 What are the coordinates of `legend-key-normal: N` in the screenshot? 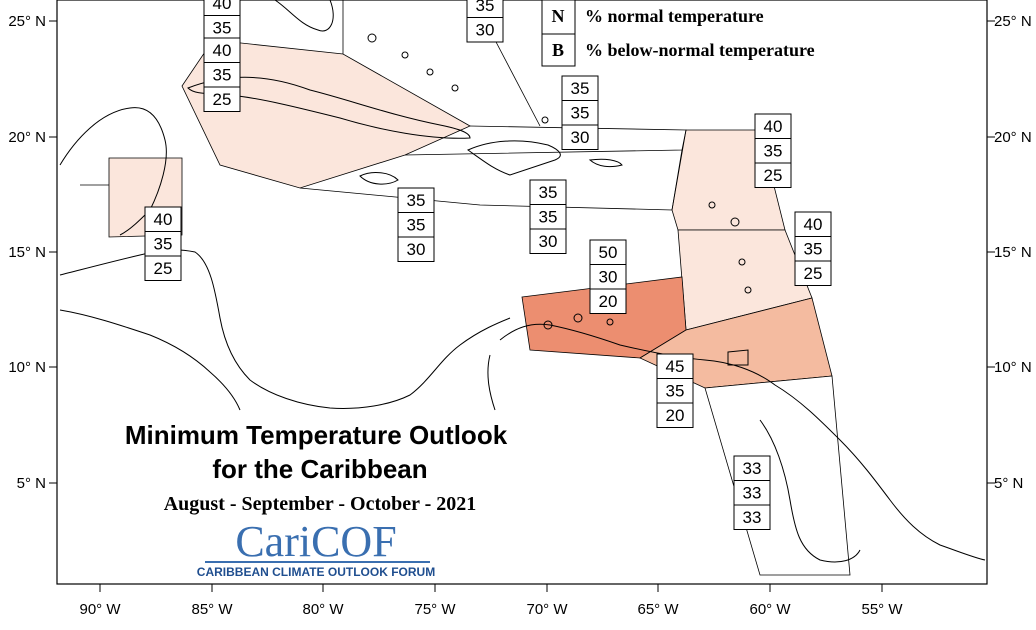 It's located at (558, 16).